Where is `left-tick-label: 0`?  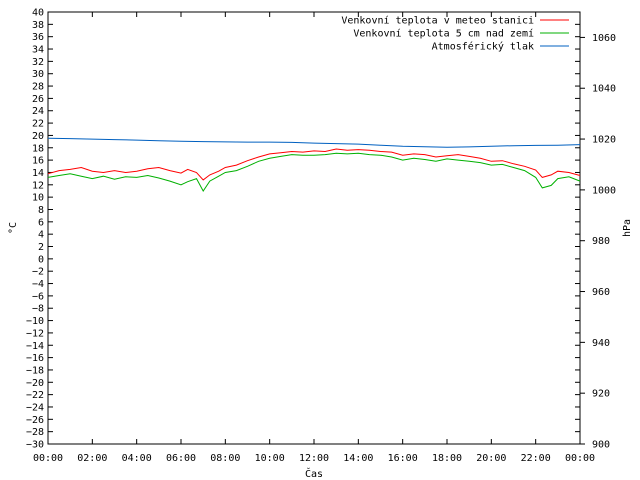 left-tick-label: 0 is located at coordinates (41, 259).